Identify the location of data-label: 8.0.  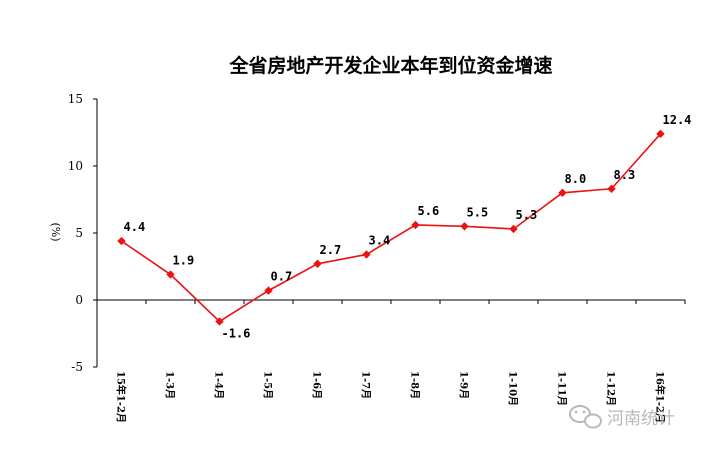
(576, 179).